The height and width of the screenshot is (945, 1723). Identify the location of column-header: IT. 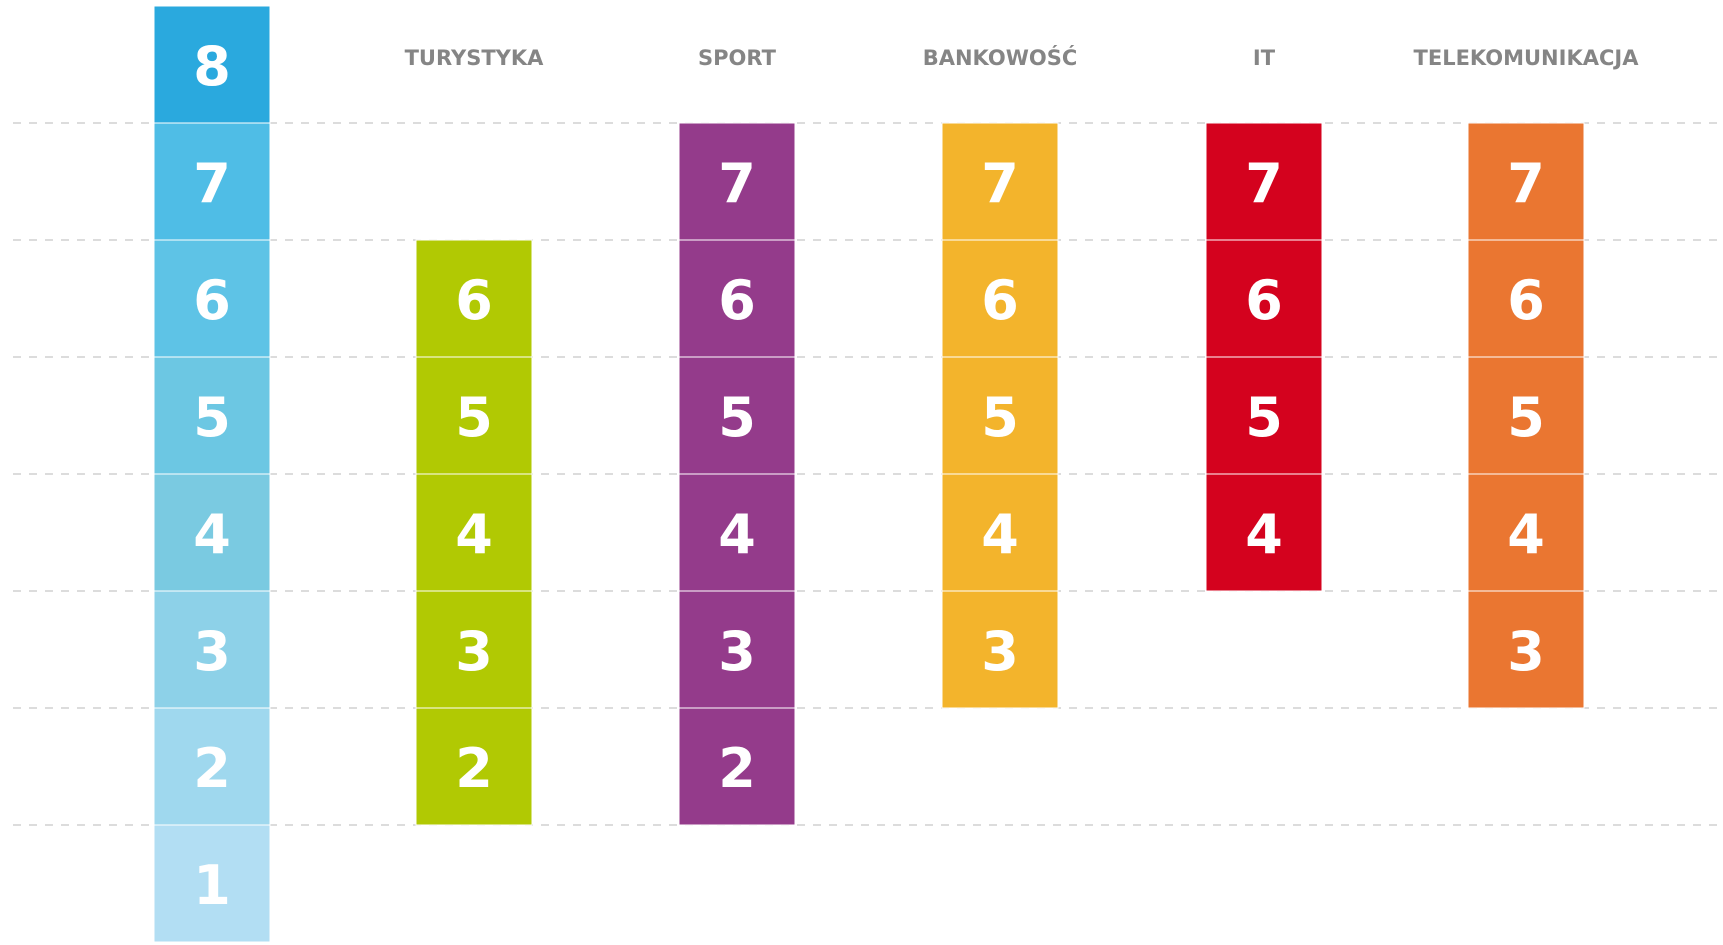
(1264, 58).